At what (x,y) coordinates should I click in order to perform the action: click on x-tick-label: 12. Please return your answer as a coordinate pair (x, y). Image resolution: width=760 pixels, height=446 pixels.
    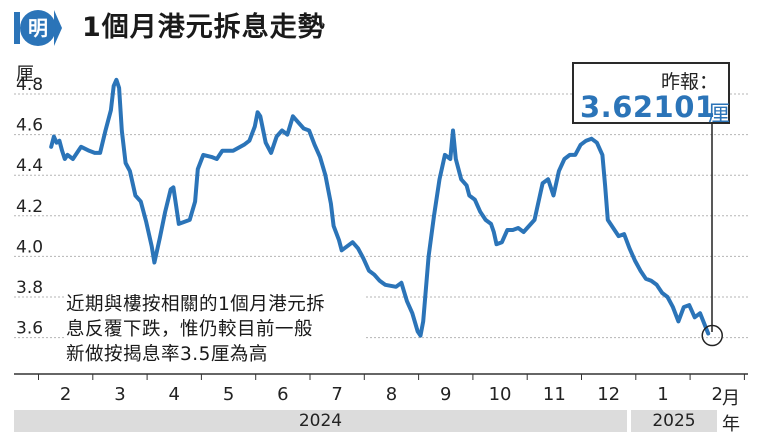
    Looking at the image, I should click on (608, 394).